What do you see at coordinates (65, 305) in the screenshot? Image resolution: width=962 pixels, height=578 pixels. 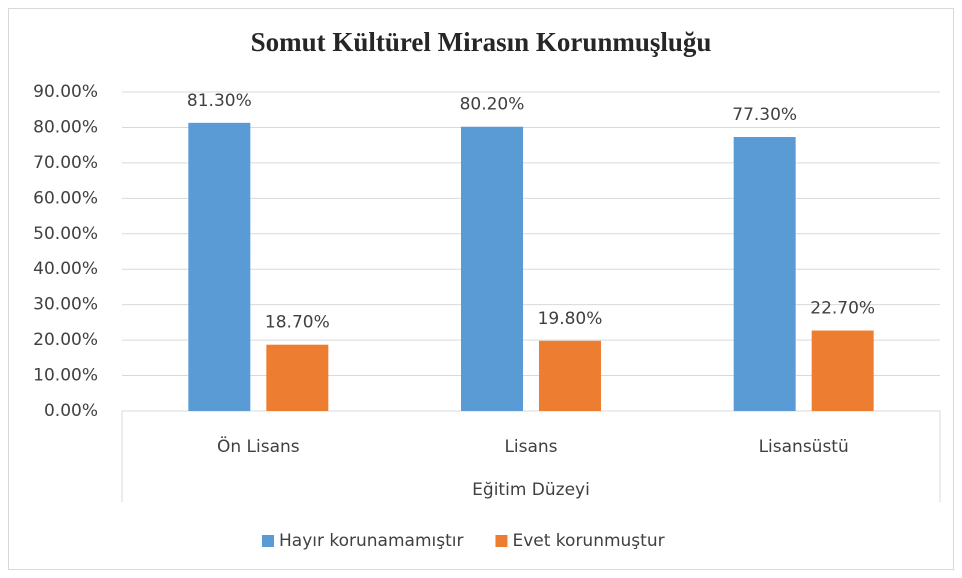 I see `y-tick-label: 30.00%` at bounding box center [65, 305].